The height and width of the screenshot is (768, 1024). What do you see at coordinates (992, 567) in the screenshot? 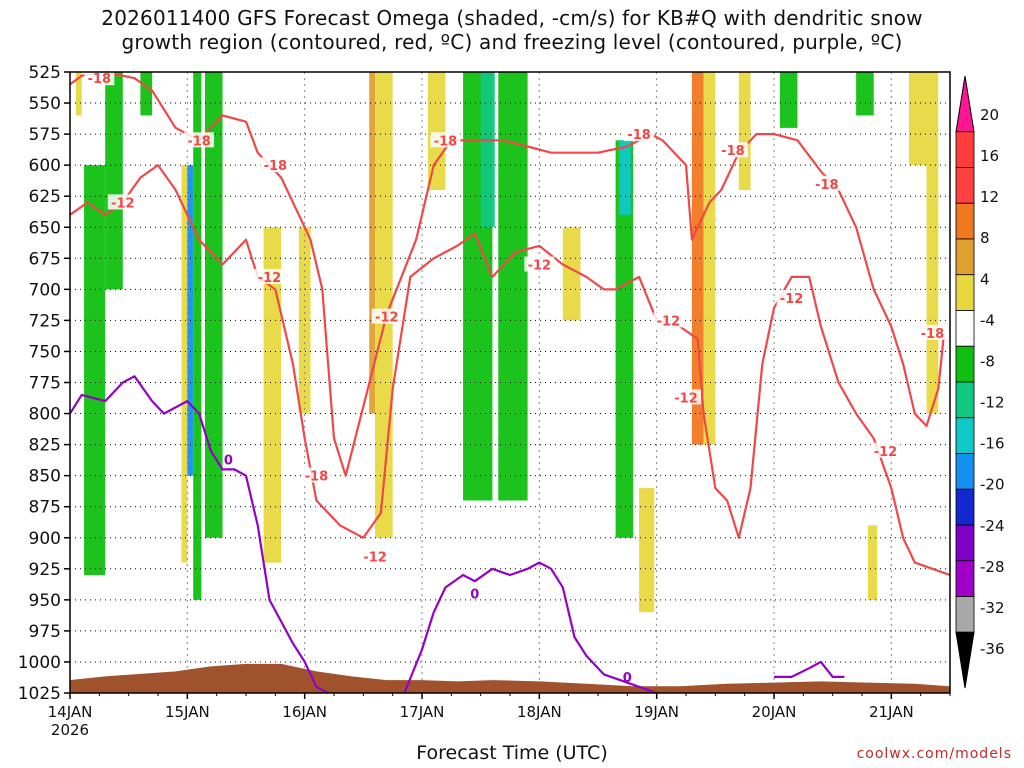
I see `colorbar-label: -28` at bounding box center [992, 567].